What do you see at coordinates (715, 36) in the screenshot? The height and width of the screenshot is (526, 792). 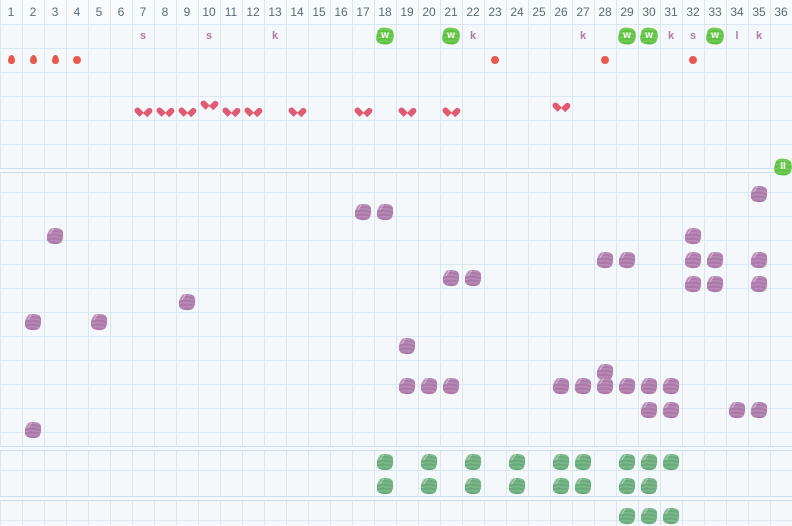 I see `green-badge-icon-day-33: w` at bounding box center [715, 36].